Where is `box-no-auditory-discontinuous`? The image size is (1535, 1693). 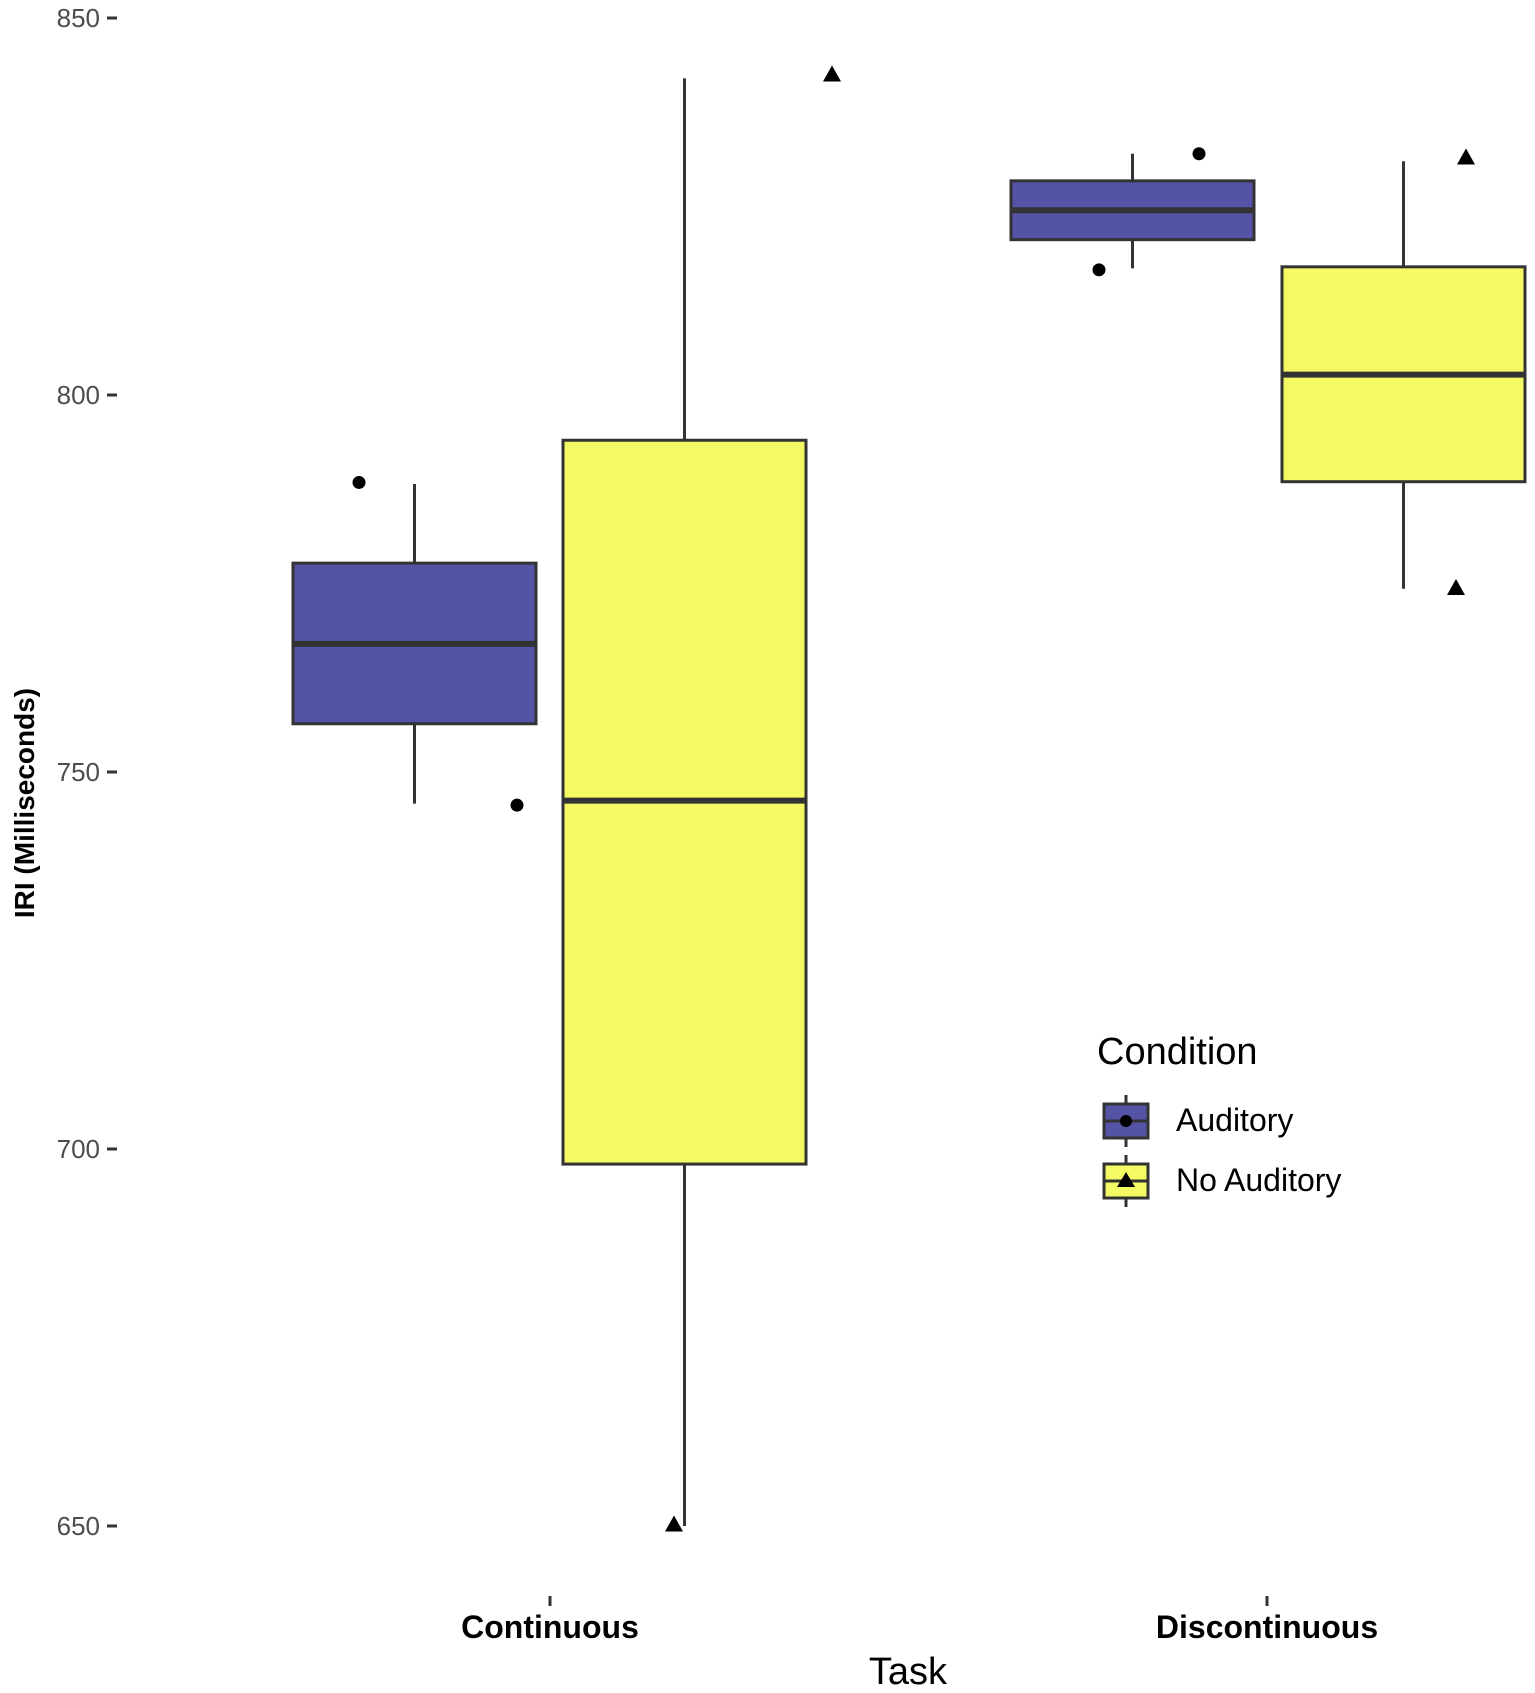 box-no-auditory-discontinuous is located at coordinates (1403, 372).